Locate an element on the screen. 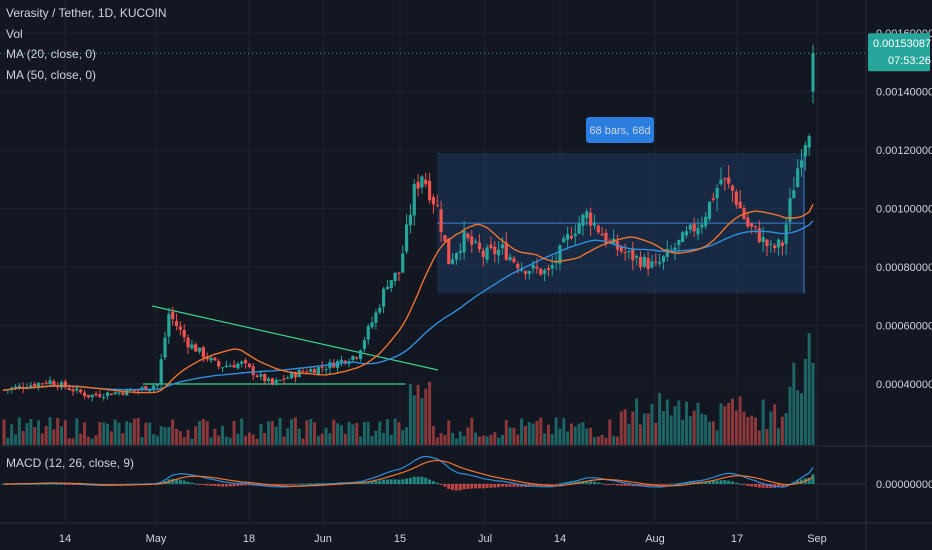 The width and height of the screenshot is (932, 550). x-tick-label: 17 is located at coordinates (737, 539).